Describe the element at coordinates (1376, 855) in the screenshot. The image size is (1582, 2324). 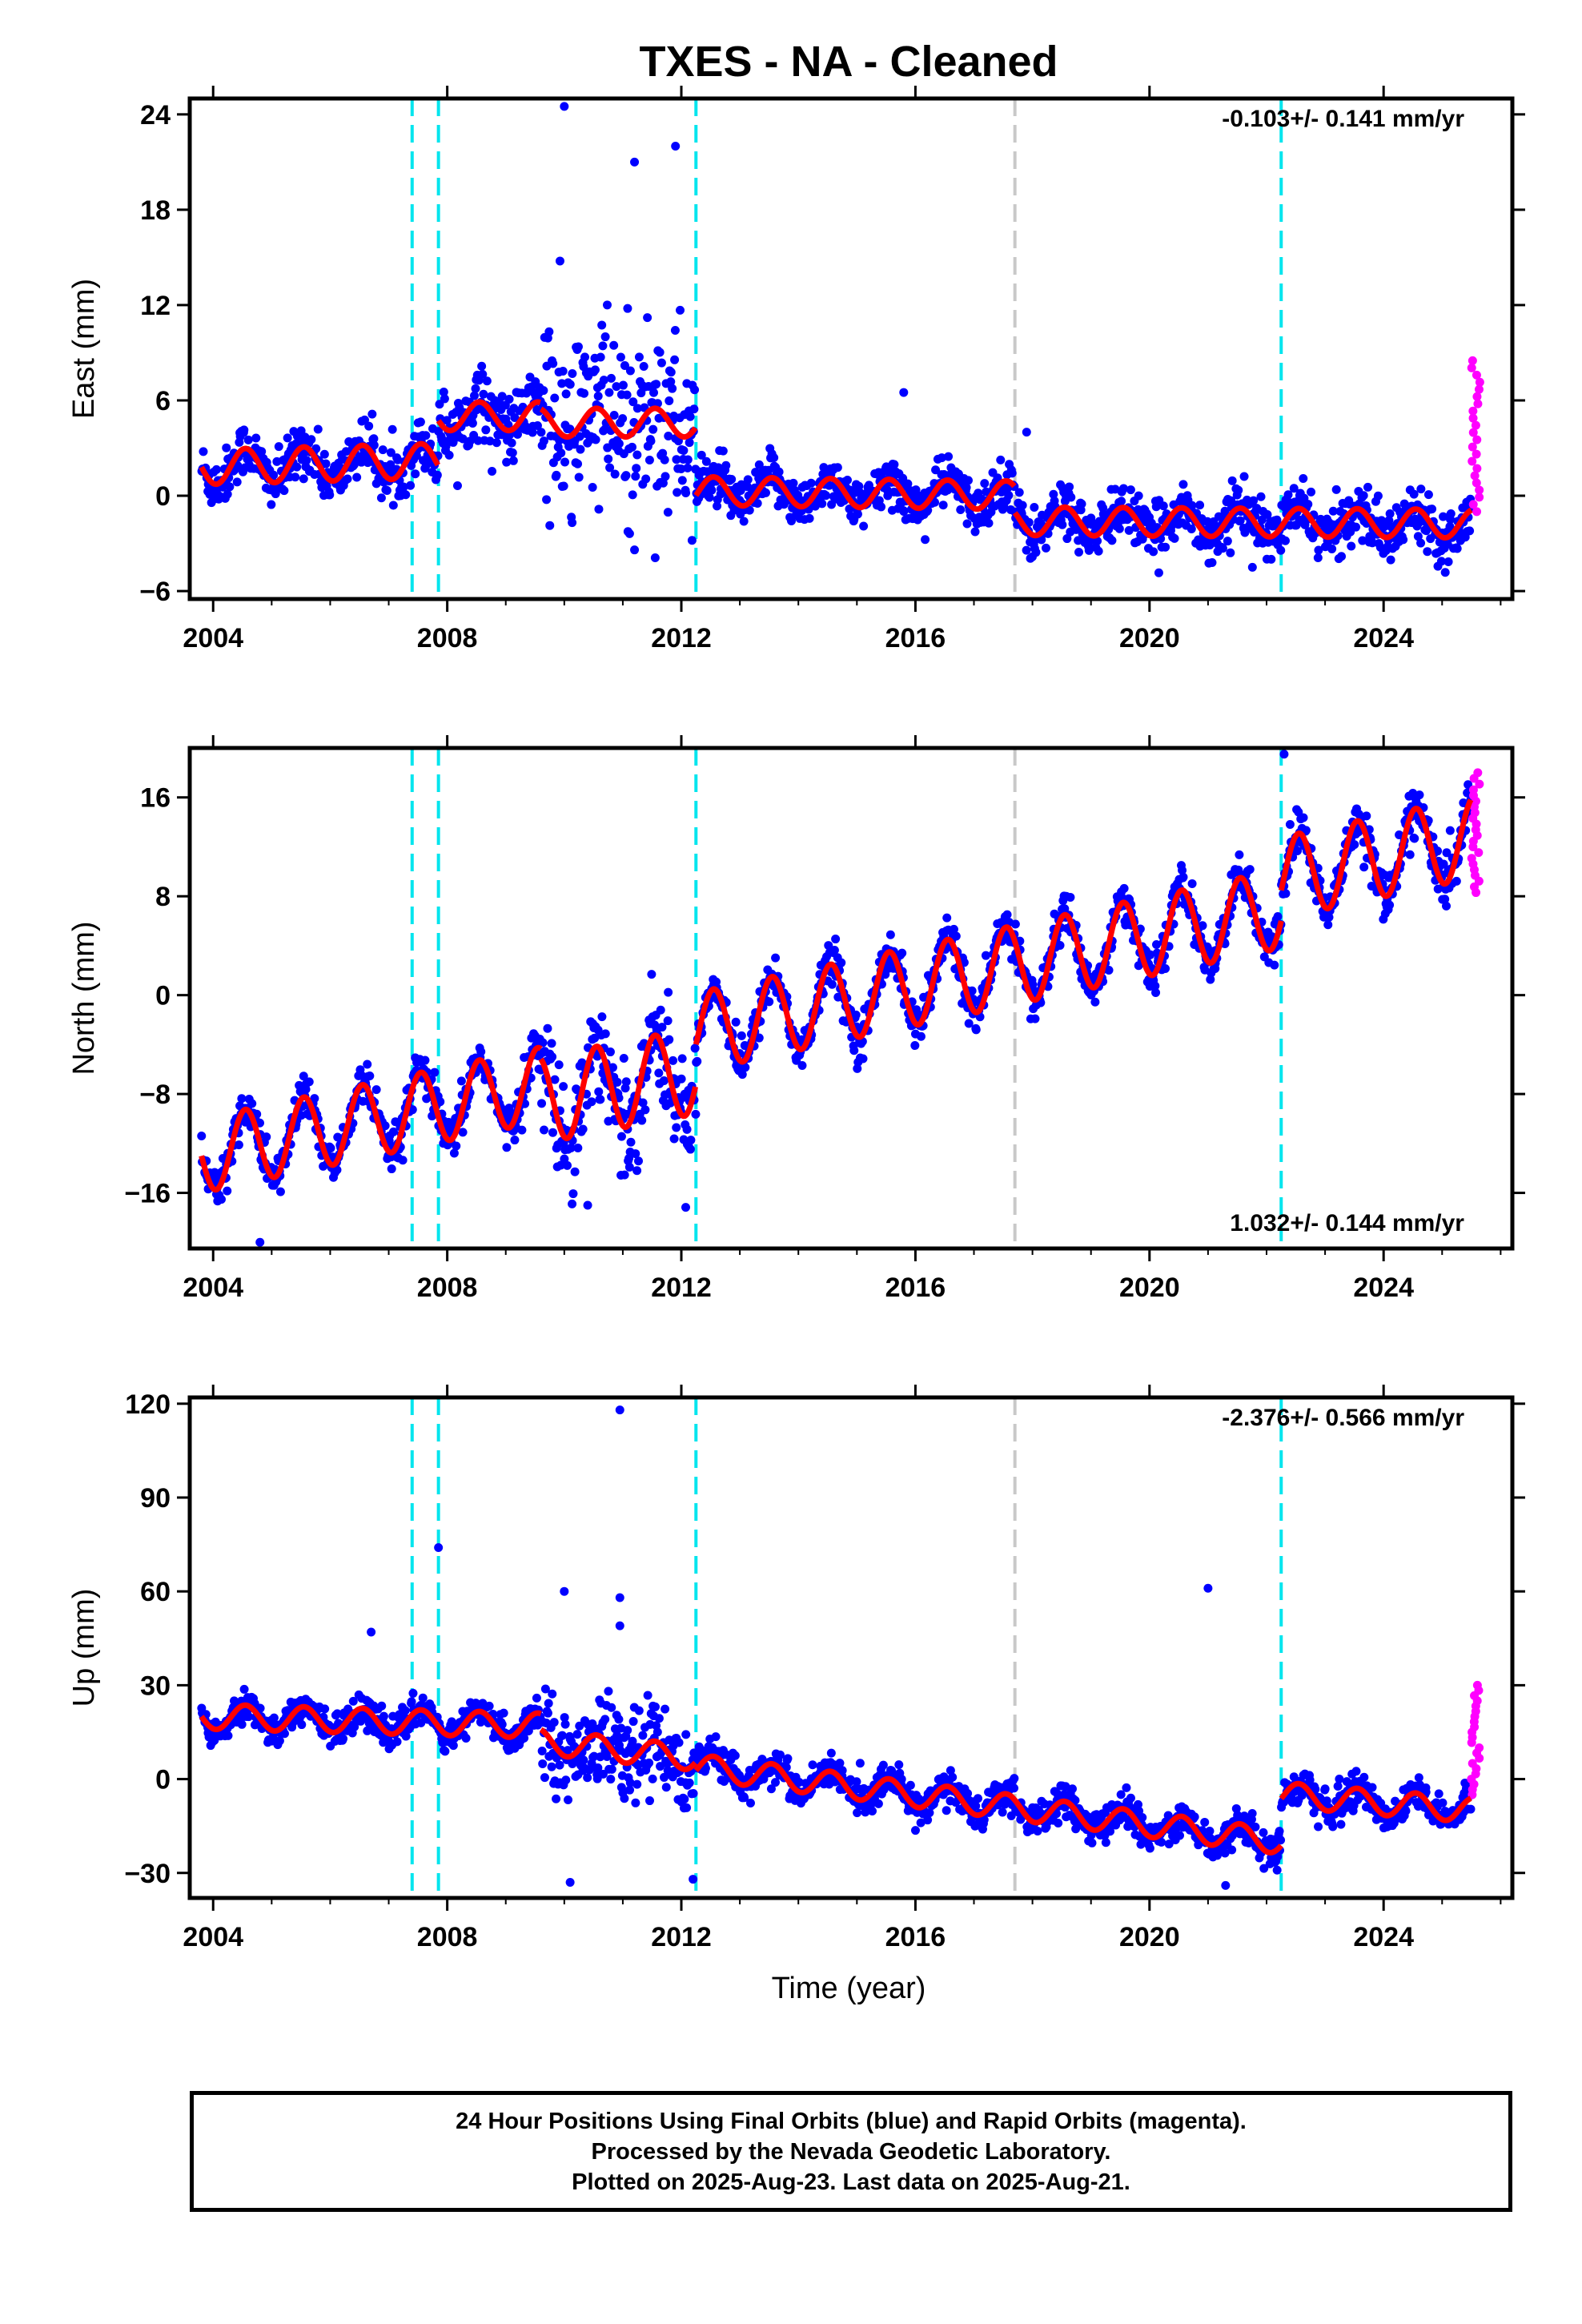
I see `model-fit-line` at that location.